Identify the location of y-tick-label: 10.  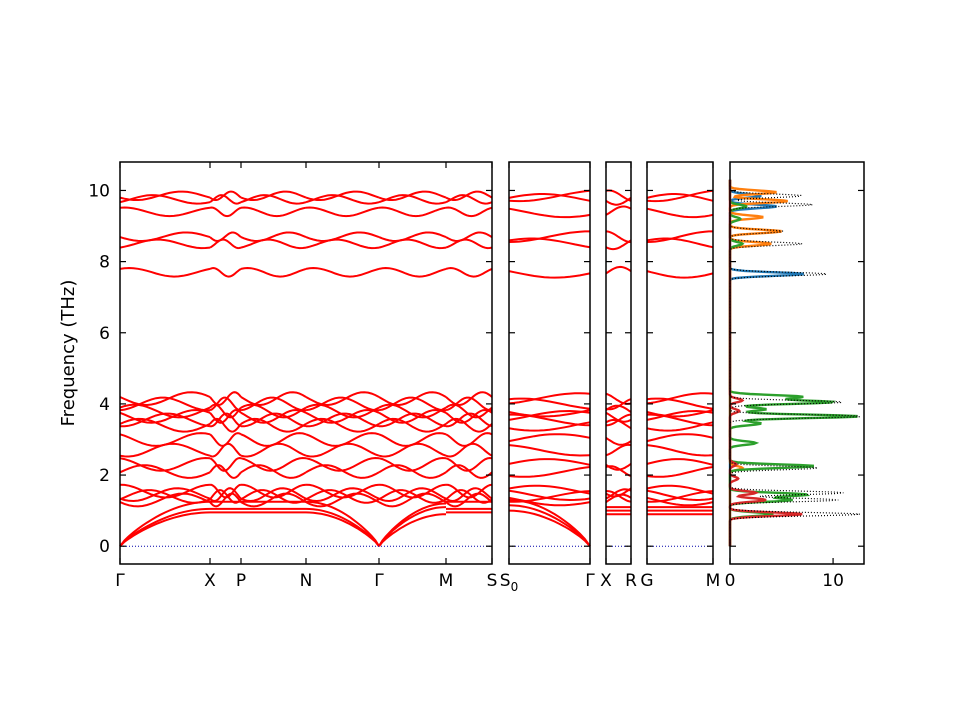
(99, 191).